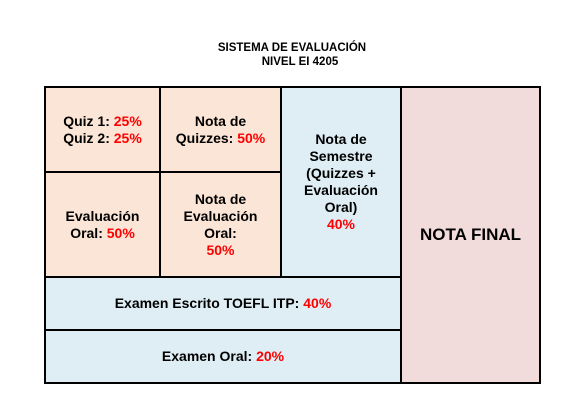  I want to click on semester-grade-line-2: Semestre, so click(341, 156).